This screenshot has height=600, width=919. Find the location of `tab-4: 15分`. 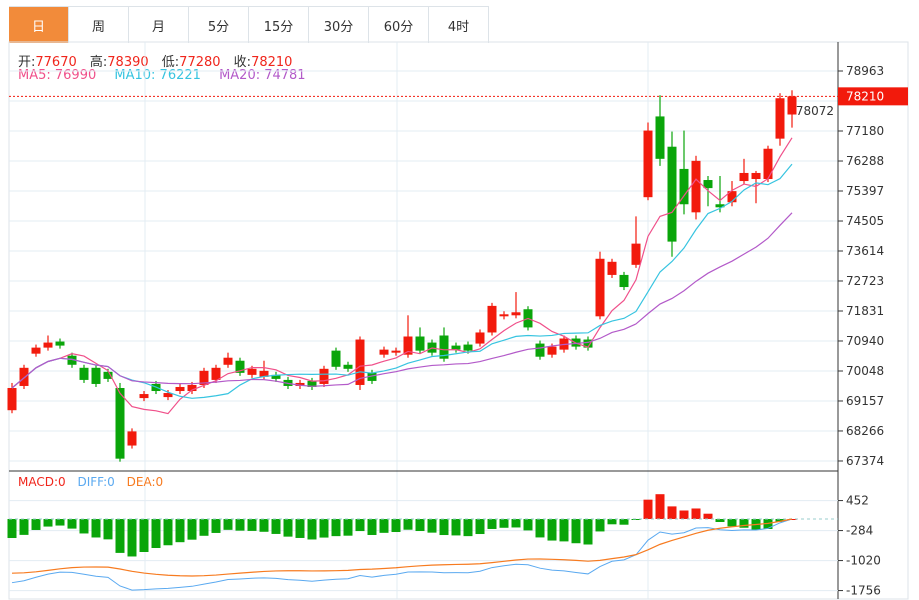

tab-4: 15分 is located at coordinates (279, 25).